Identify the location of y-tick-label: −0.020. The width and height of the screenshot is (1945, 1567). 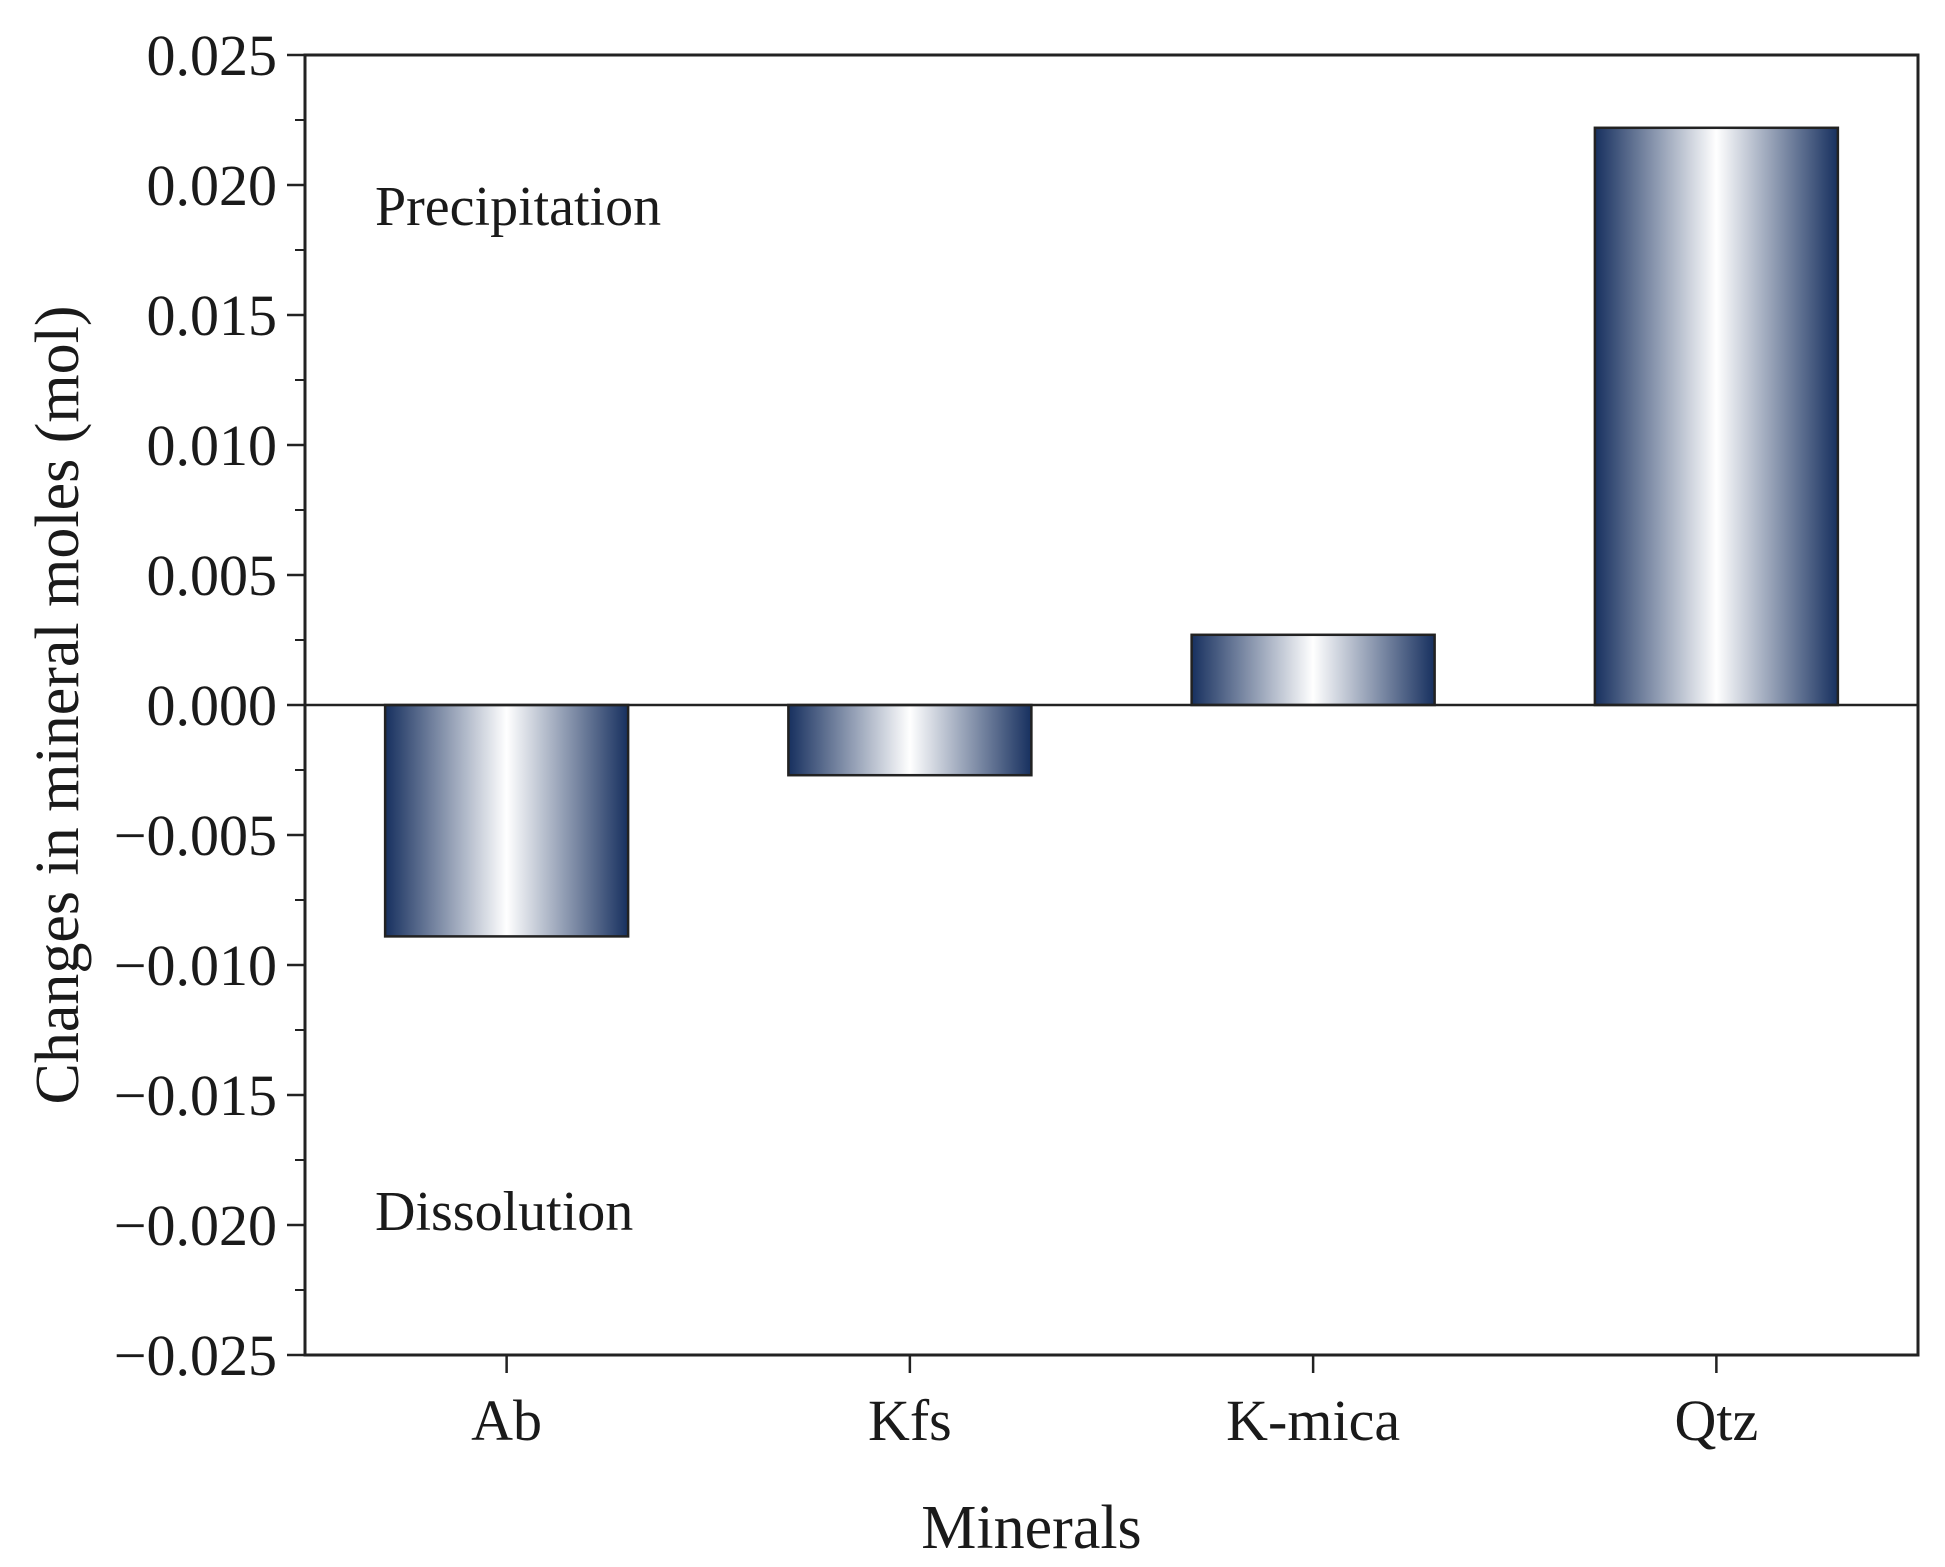
(195, 1225).